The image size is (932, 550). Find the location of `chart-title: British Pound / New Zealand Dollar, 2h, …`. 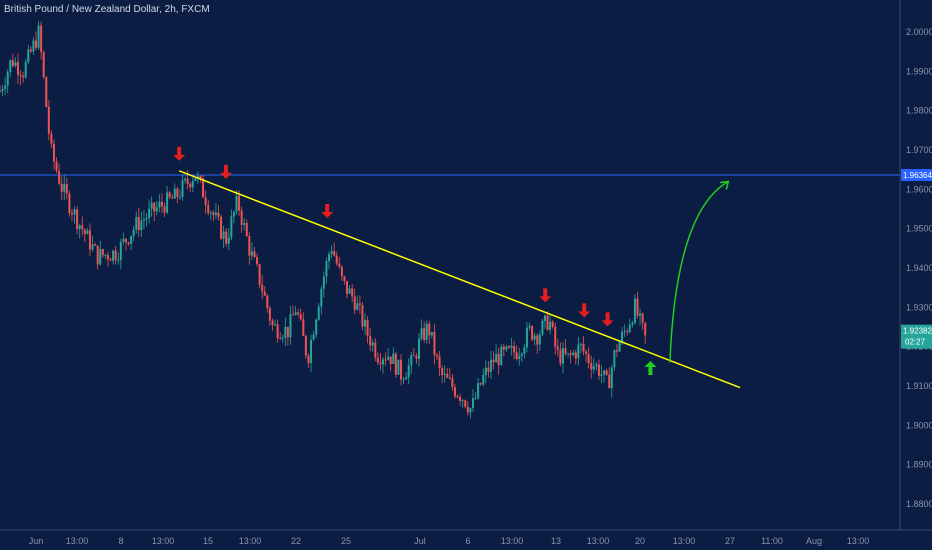

chart-title: British Pound / New Zealand Dollar, 2h, … is located at coordinates (107, 9).